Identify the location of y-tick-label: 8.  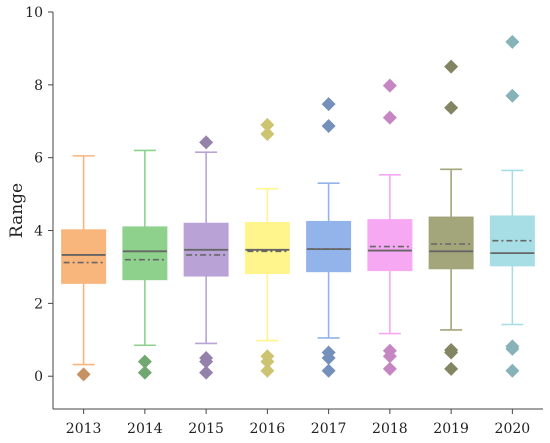
(38, 86).